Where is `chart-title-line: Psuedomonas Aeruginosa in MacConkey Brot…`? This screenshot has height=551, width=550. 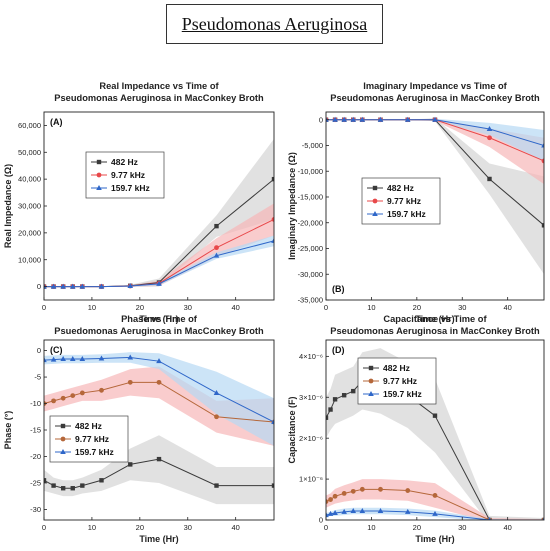 chart-title-line: Psuedomonas Aeruginosa in MacConkey Brot… is located at coordinates (159, 331).